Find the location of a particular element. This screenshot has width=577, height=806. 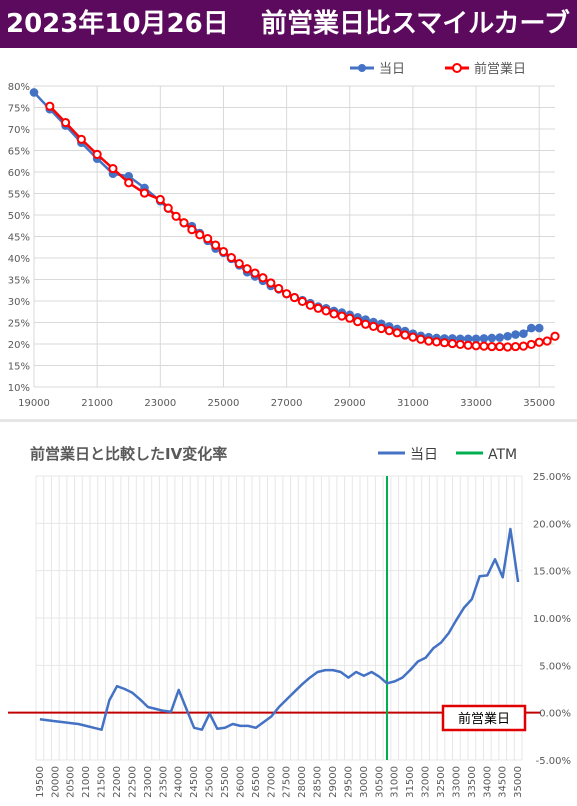

iv-x-tick-label: 21500 is located at coordinates (102, 782).